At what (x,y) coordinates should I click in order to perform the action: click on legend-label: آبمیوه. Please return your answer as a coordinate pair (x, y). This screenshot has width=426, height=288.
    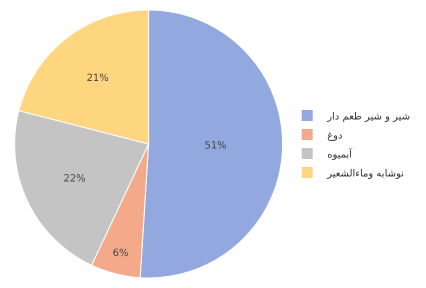
    Looking at the image, I should click on (340, 153).